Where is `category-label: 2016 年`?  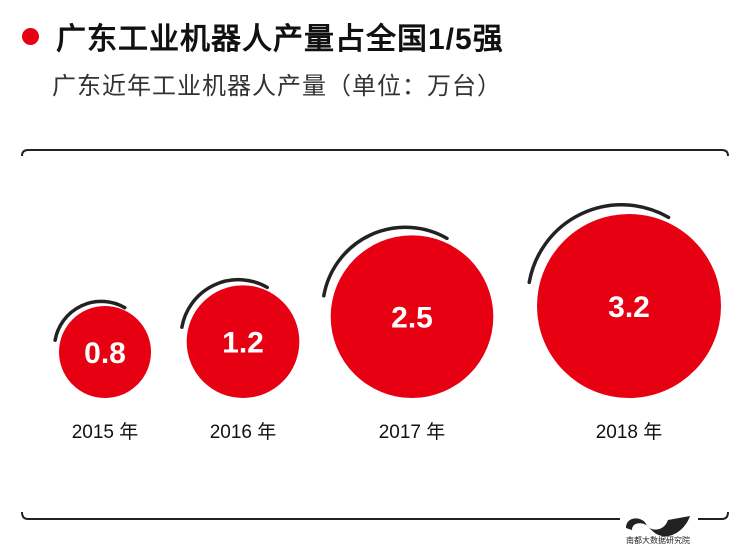
category-label: 2016 年 is located at coordinates (243, 432).